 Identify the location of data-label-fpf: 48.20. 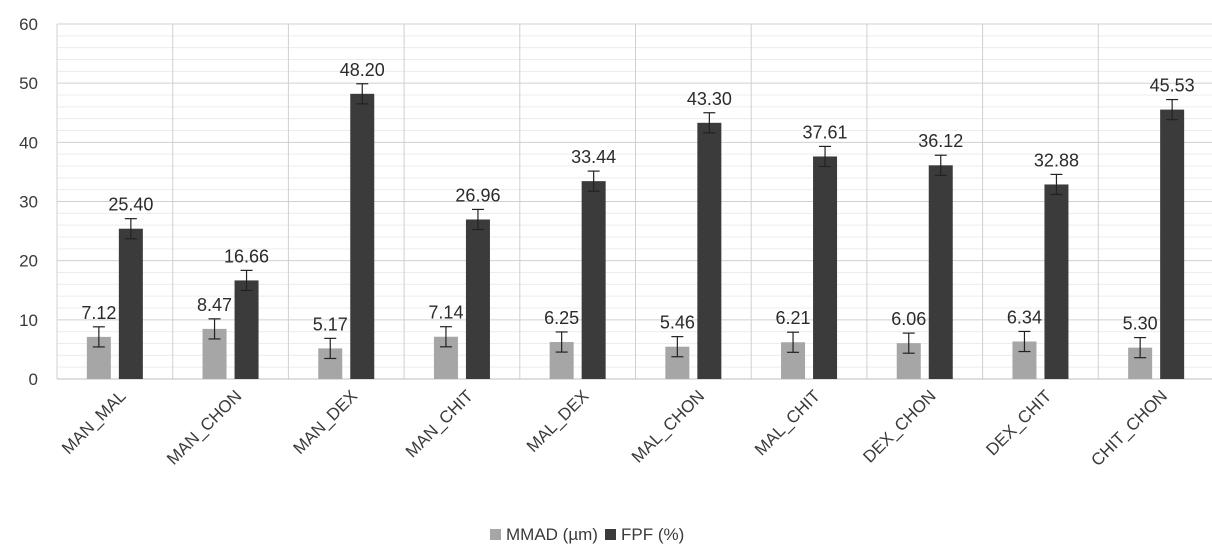
(362, 70).